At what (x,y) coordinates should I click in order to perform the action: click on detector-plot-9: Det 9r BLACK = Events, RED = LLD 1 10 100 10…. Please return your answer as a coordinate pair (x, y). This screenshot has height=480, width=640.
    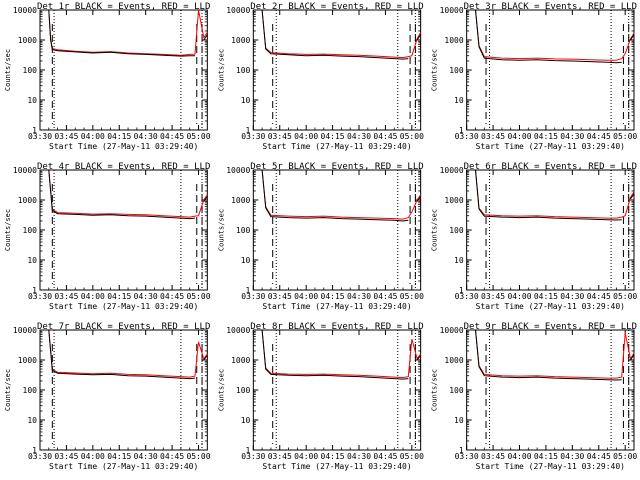
    Looking at the image, I should click on (534, 396).